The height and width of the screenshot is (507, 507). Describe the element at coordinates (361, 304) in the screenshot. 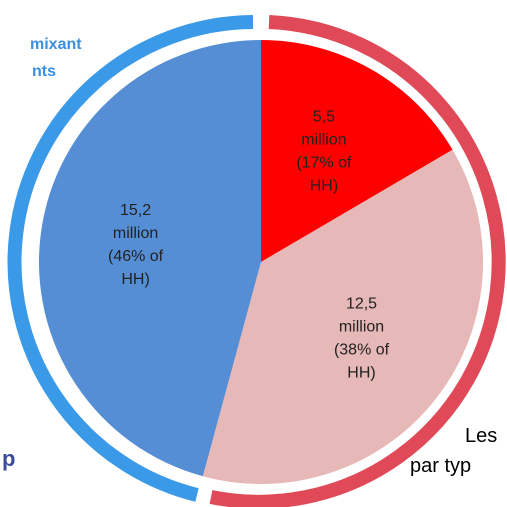

I see `data-label-line: 12,5` at that location.